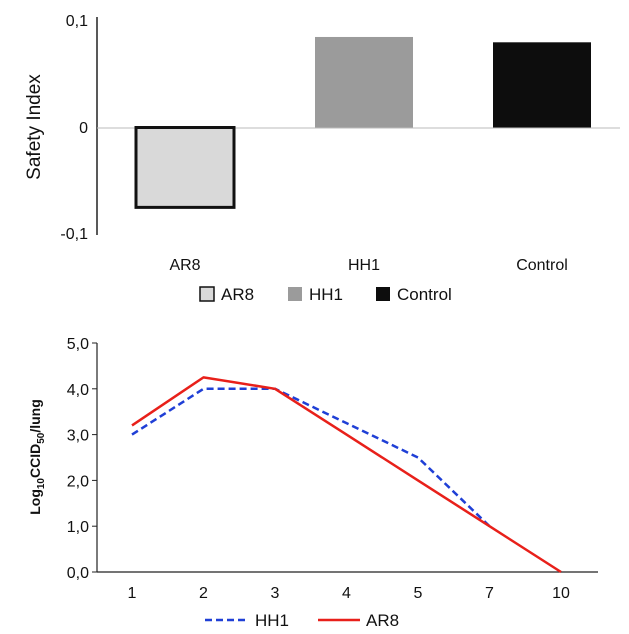  What do you see at coordinates (74, 234) in the screenshot?
I see `bar-y-tick-bottom: -0,1` at bounding box center [74, 234].